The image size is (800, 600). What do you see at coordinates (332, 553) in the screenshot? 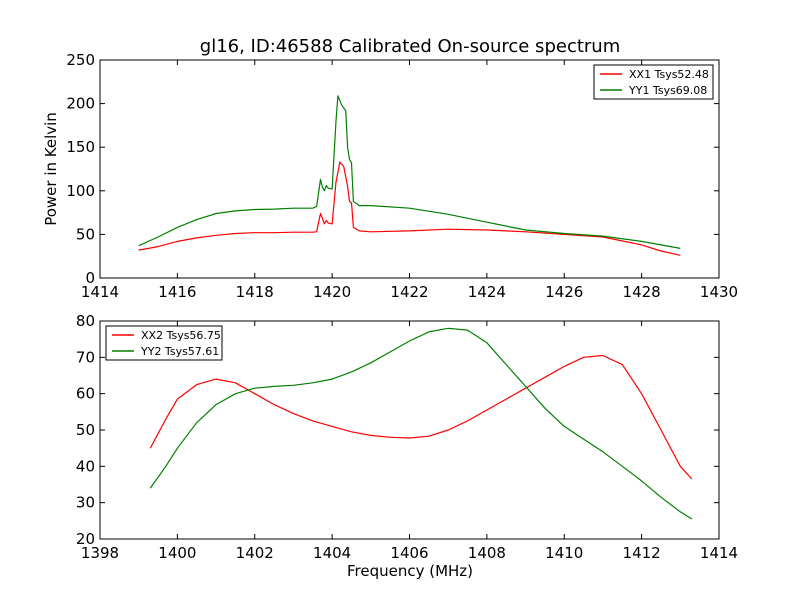
I see `bottom-x-tick-label: 1404` at bounding box center [332, 553].